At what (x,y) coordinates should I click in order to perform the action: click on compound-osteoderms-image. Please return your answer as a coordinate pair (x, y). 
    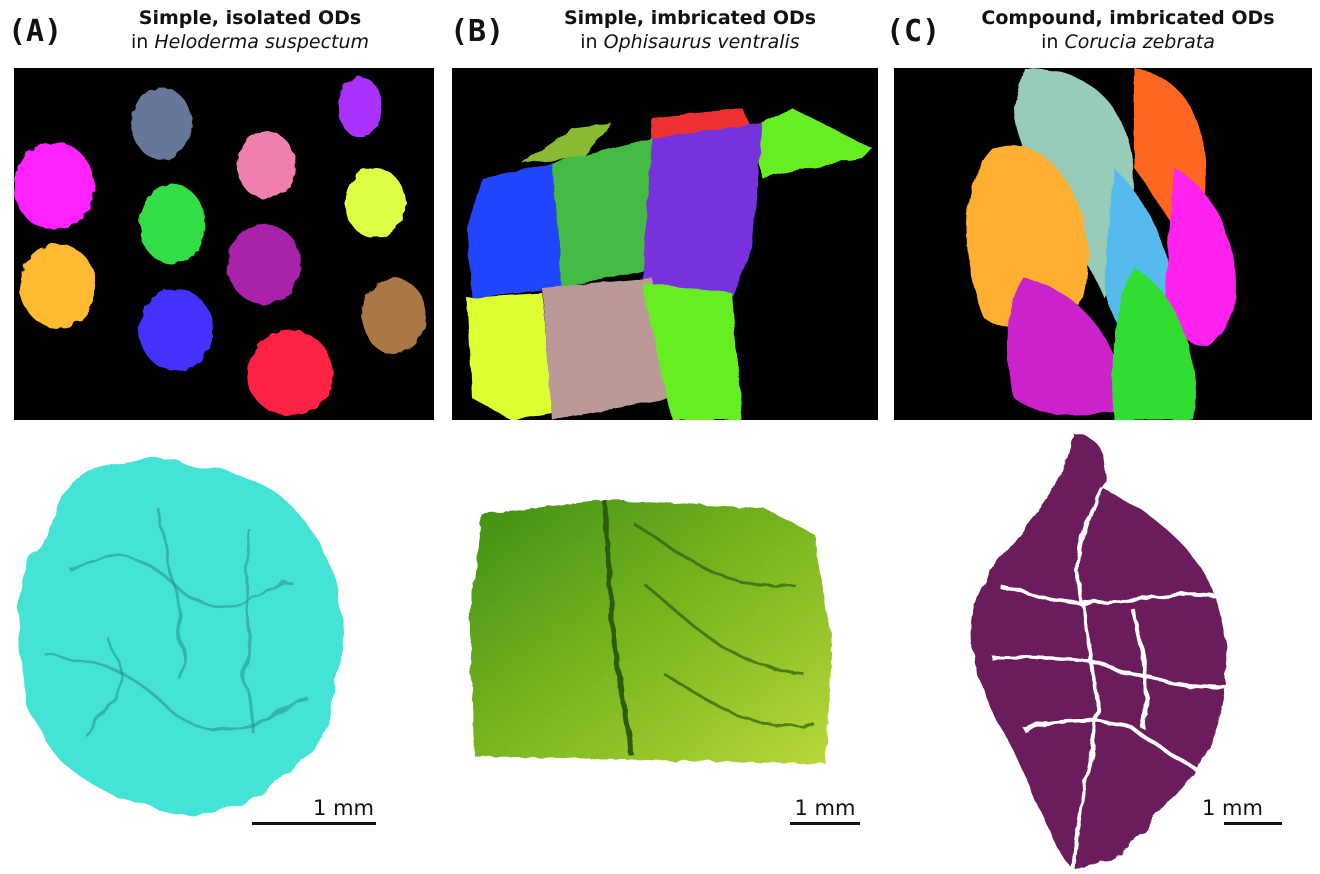
    Looking at the image, I should click on (1101, 244).